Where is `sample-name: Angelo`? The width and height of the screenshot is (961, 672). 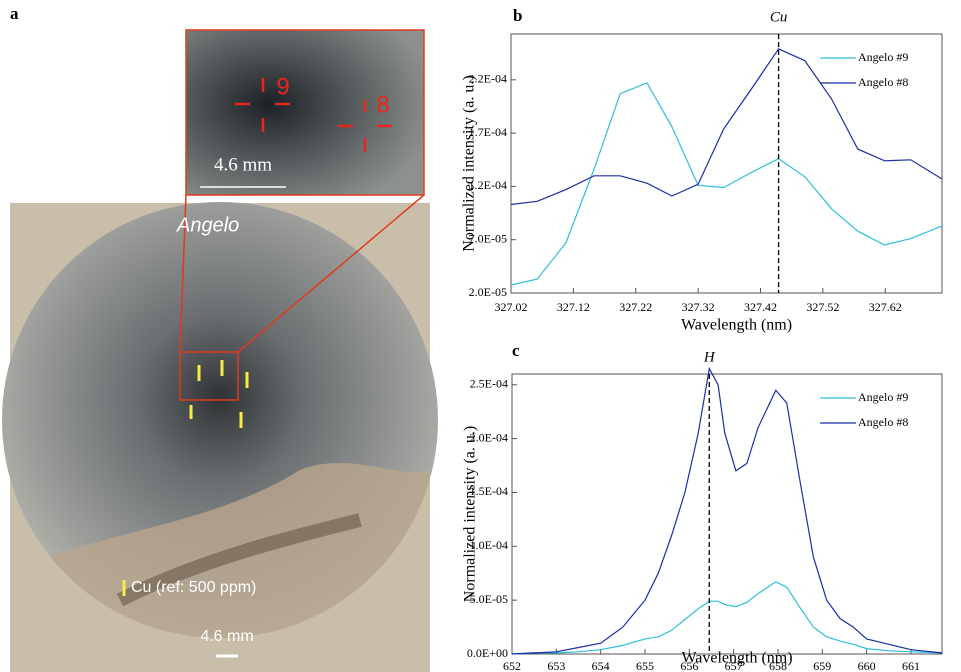
sample-name: Angelo is located at coordinates (207, 225).